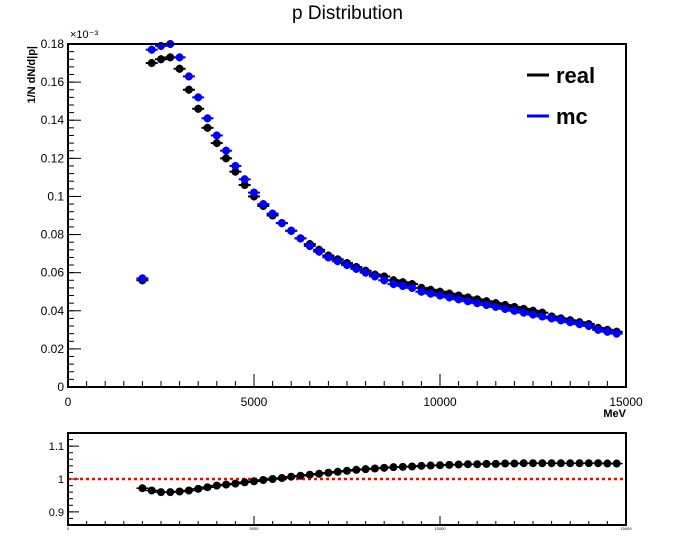 This screenshot has width=695, height=538. What do you see at coordinates (347, 13) in the screenshot?
I see `chart-title: p Distribution` at bounding box center [347, 13].